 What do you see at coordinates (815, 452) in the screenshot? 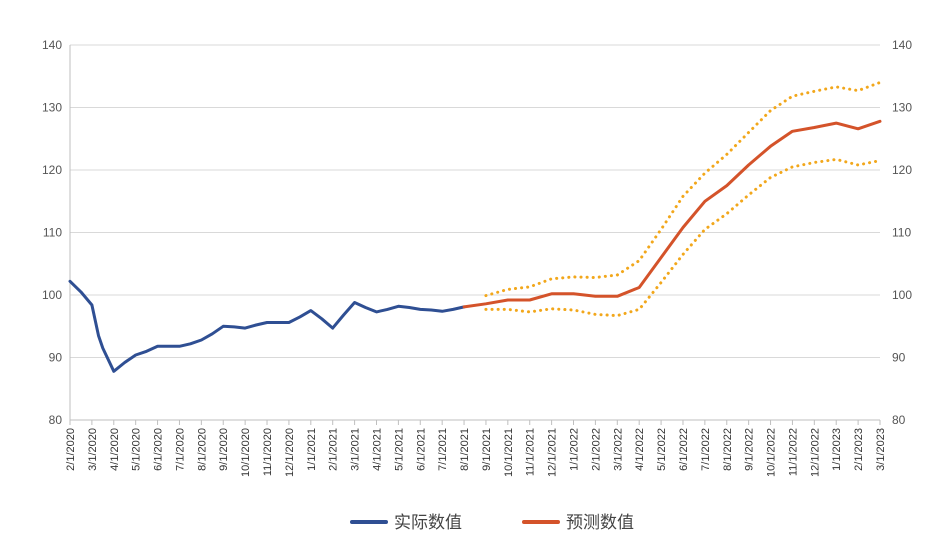
I see `x-tick-label: 12/1/2022` at bounding box center [815, 452].